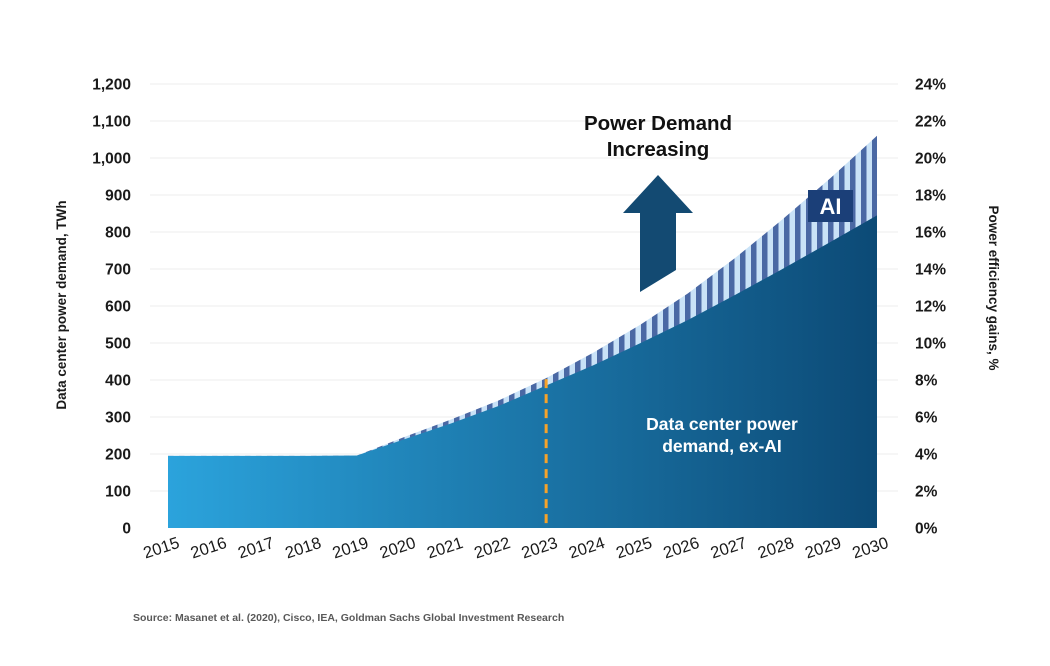 This screenshot has height=666, width=1050. What do you see at coordinates (658, 149) in the screenshot?
I see `annotation-line2: Increasing` at bounding box center [658, 149].